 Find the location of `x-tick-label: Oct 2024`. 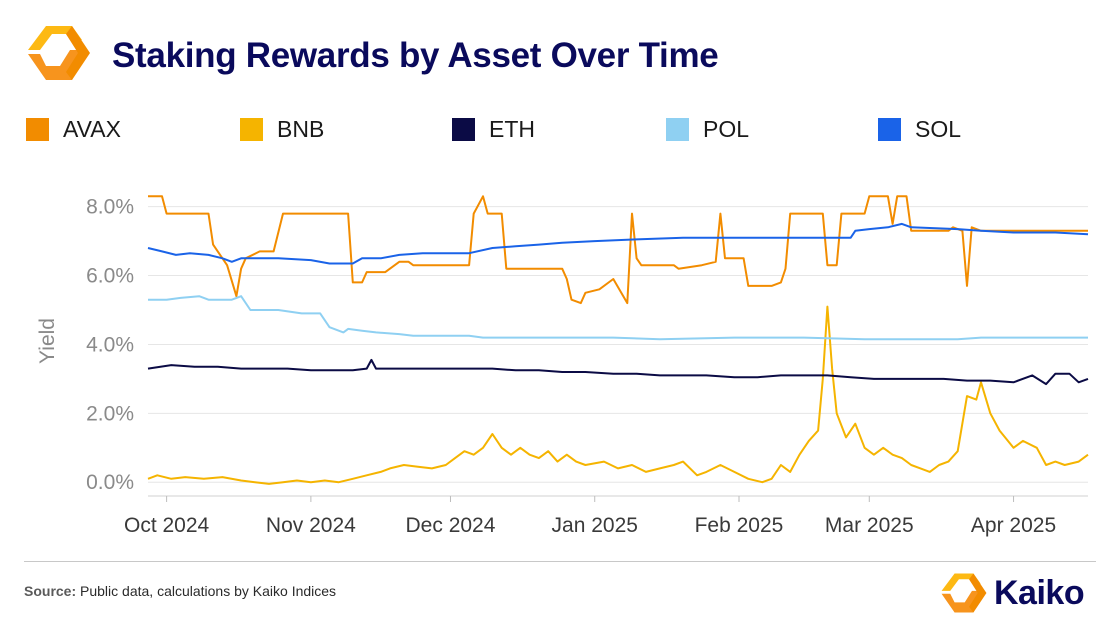

x-tick-label: Oct 2024 is located at coordinates (167, 525).